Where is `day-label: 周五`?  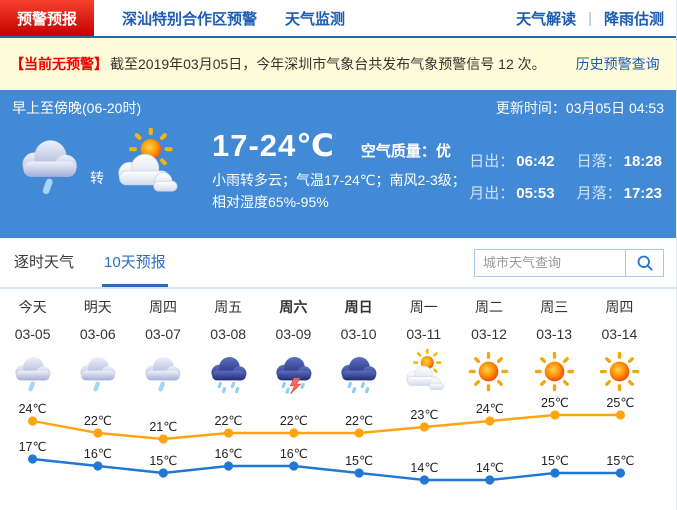 day-label: 周五 is located at coordinates (228, 307).